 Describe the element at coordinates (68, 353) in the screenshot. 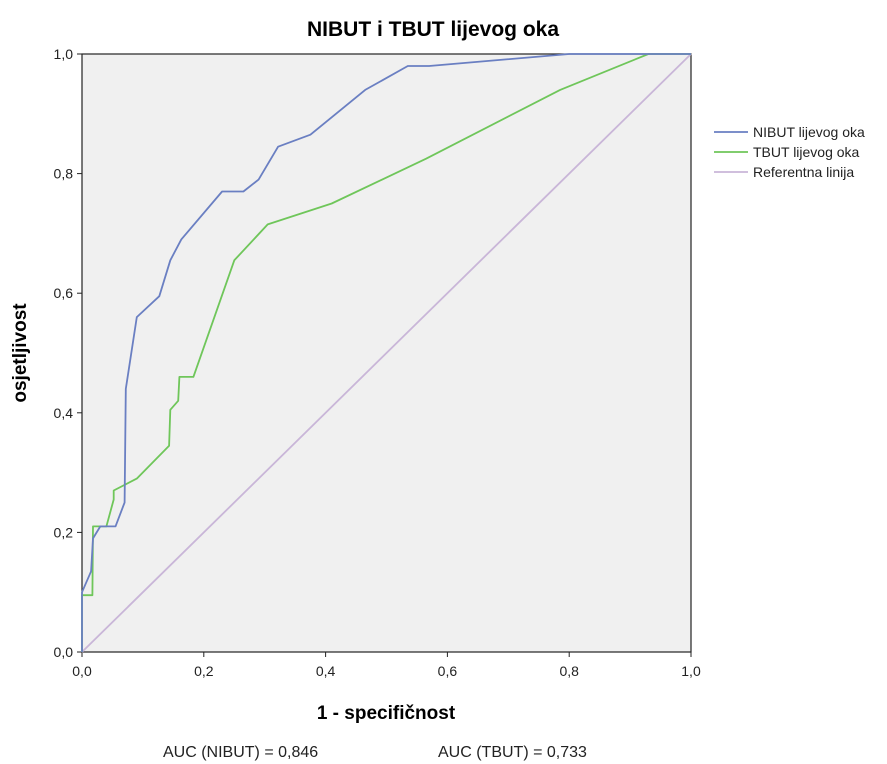

I see `y-axis-ticks: 0,0 0,2 0,4 0,6 0,8 1,0` at that location.